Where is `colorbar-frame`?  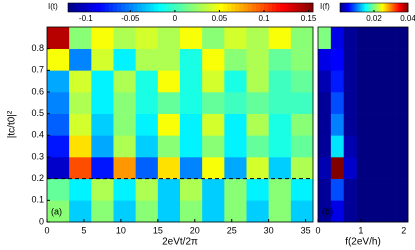
colorbar-frame is located at coordinates (190, 7).